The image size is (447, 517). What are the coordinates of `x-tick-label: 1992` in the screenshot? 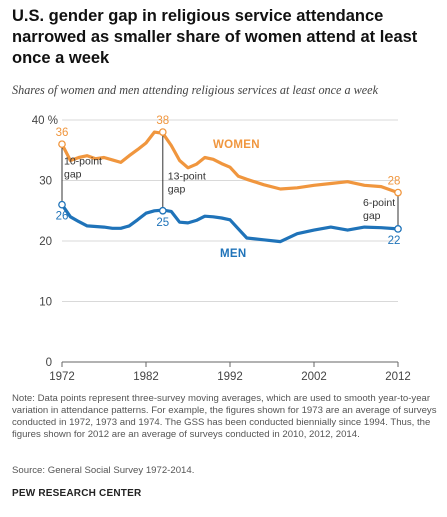 It's located at (230, 377).